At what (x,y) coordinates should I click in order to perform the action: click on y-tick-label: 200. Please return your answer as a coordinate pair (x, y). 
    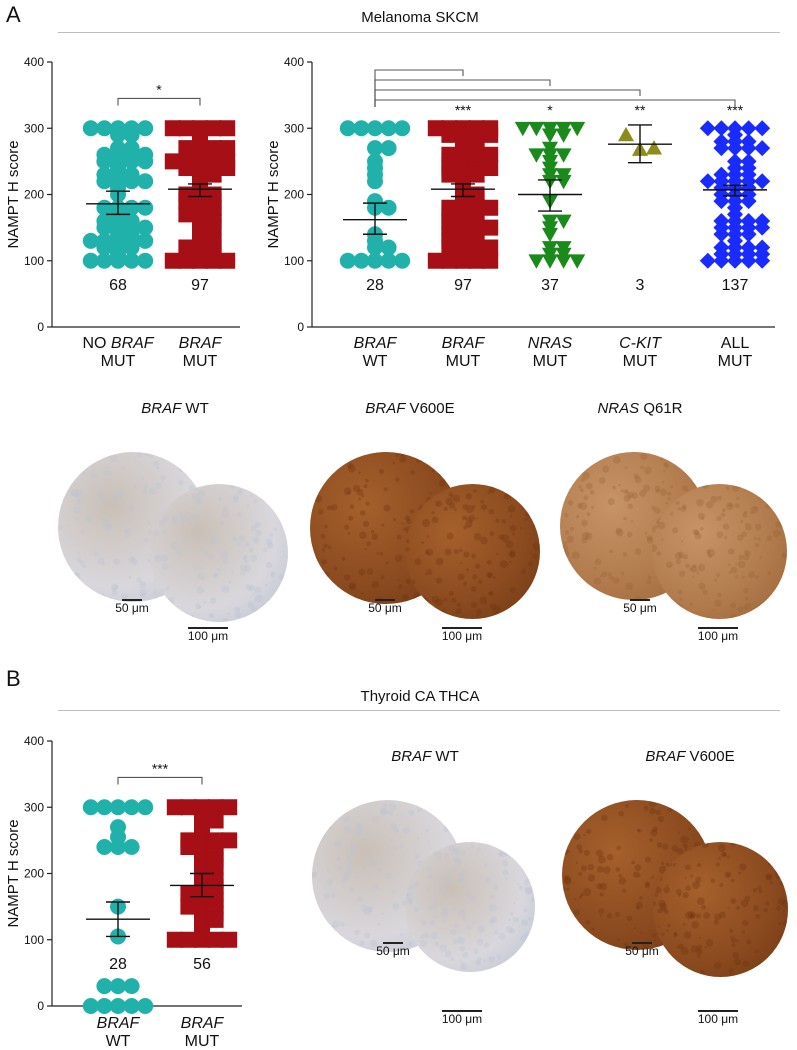
    Looking at the image, I should click on (34, 874).